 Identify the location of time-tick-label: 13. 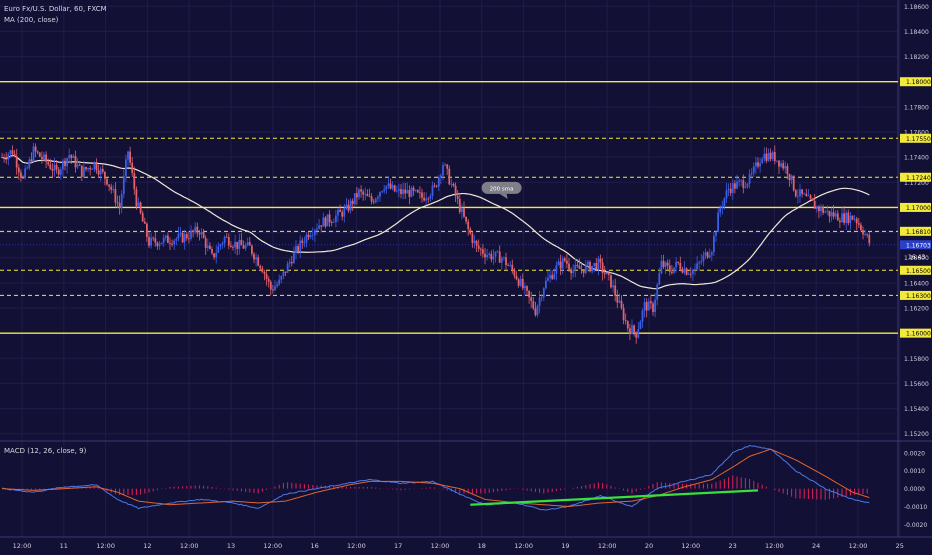
(231, 546).